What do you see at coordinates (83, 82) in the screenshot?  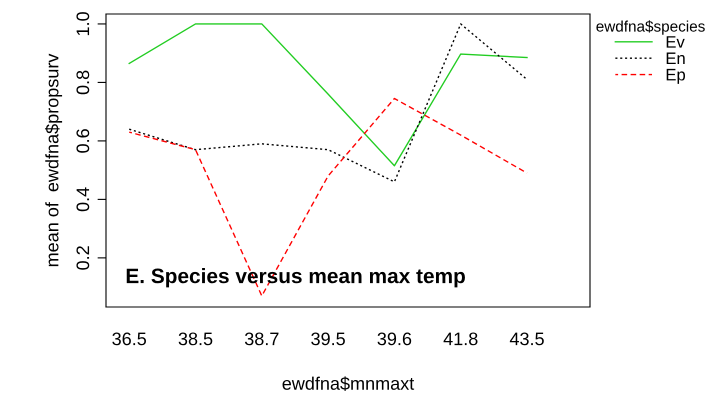 I see `y-tick-label: 0.8` at bounding box center [83, 82].